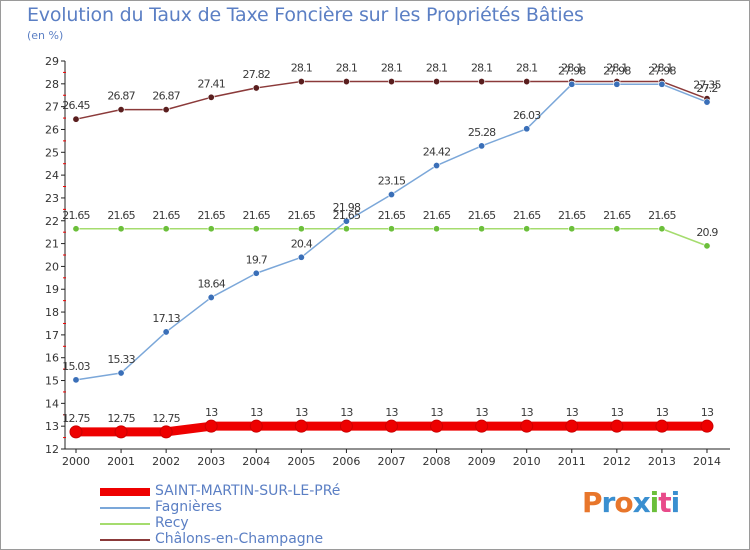 This screenshot has height=550, width=750. Describe the element at coordinates (52, 381) in the screenshot. I see `y-tick-label: 15` at that location.